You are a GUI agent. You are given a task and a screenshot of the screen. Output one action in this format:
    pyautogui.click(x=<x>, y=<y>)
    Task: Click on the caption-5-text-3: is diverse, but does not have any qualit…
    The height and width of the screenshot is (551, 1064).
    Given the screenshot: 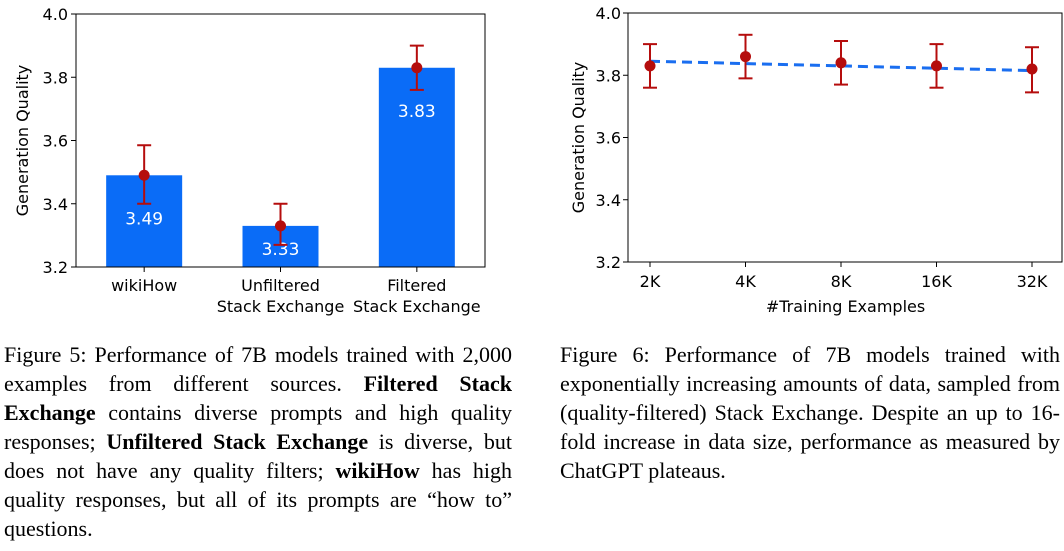 What is the action you would take?
    pyautogui.click(x=258, y=456)
    